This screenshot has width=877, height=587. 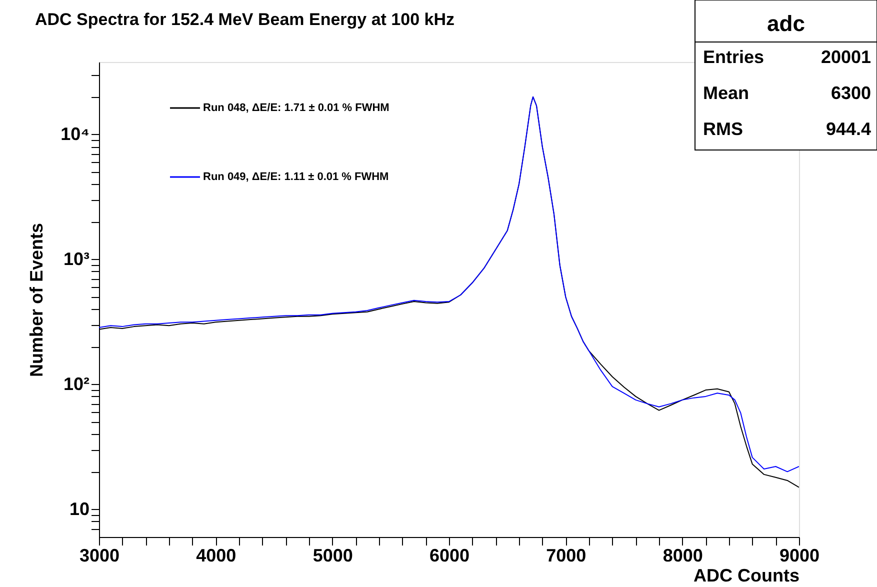 I want to click on y-tick-label: 10², so click(x=76, y=384).